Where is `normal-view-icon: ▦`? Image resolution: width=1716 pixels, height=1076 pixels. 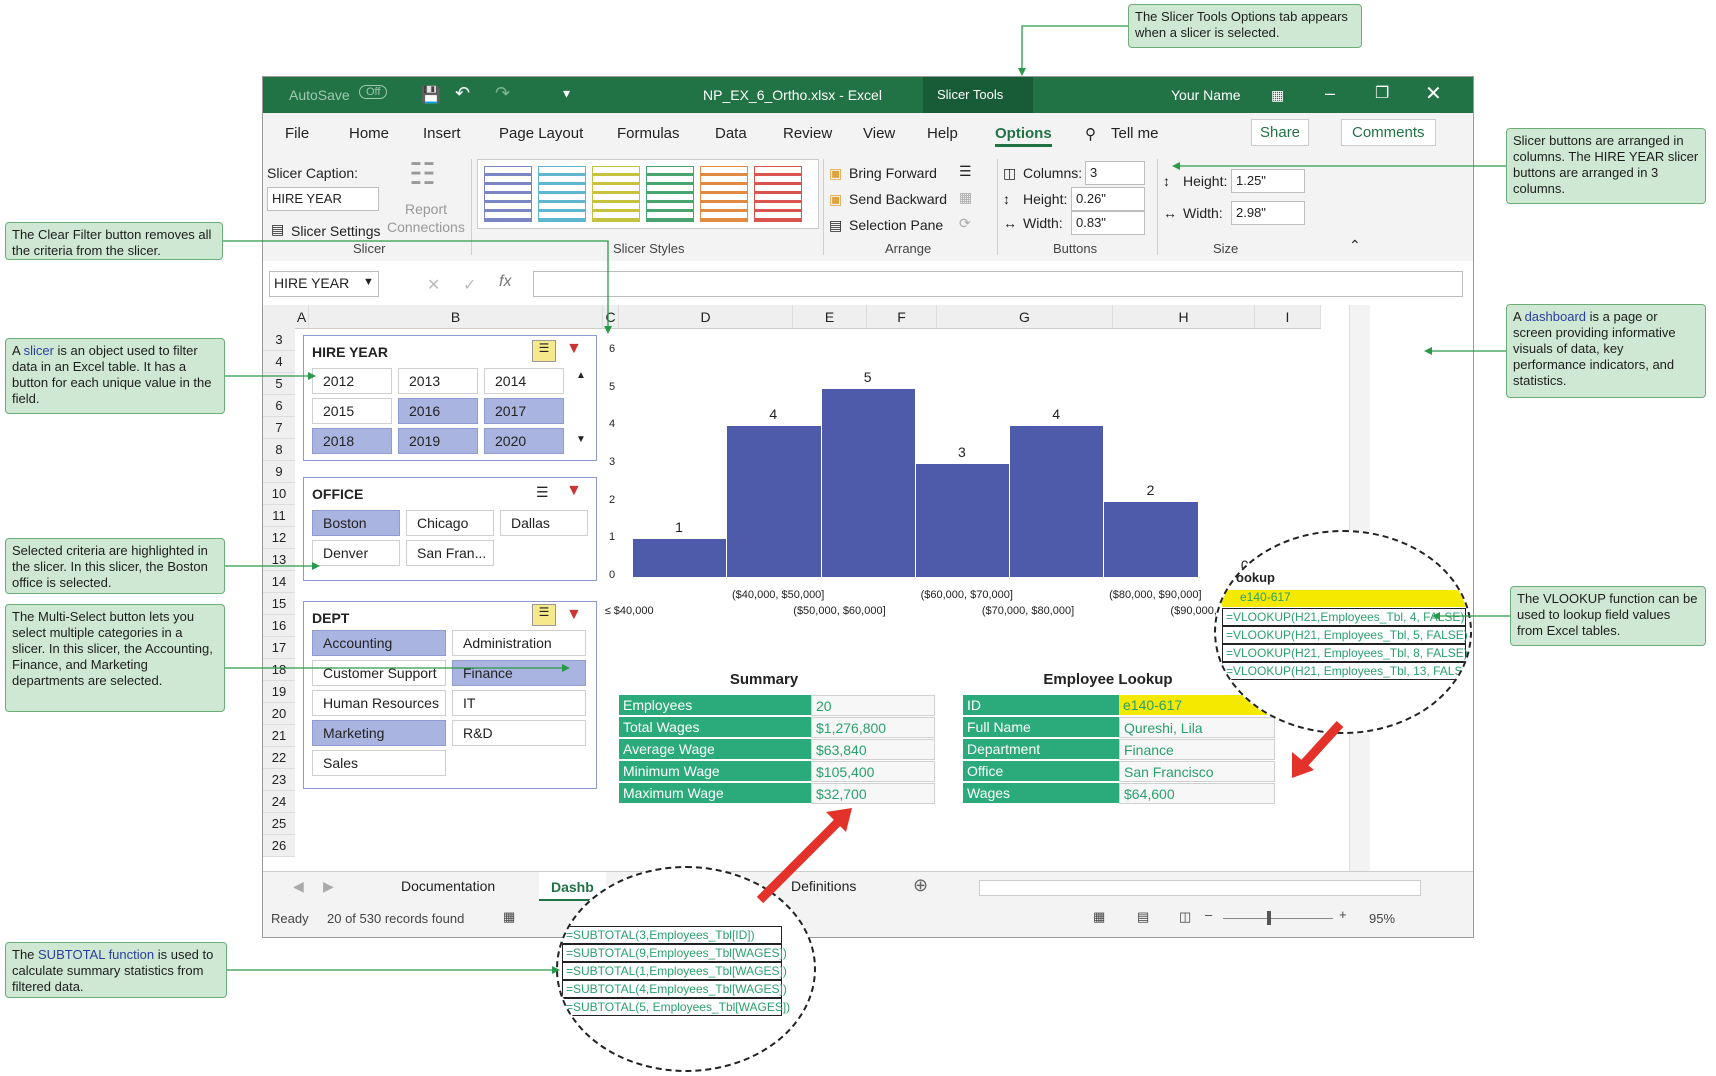 normal-view-icon: ▦ is located at coordinates (1099, 916).